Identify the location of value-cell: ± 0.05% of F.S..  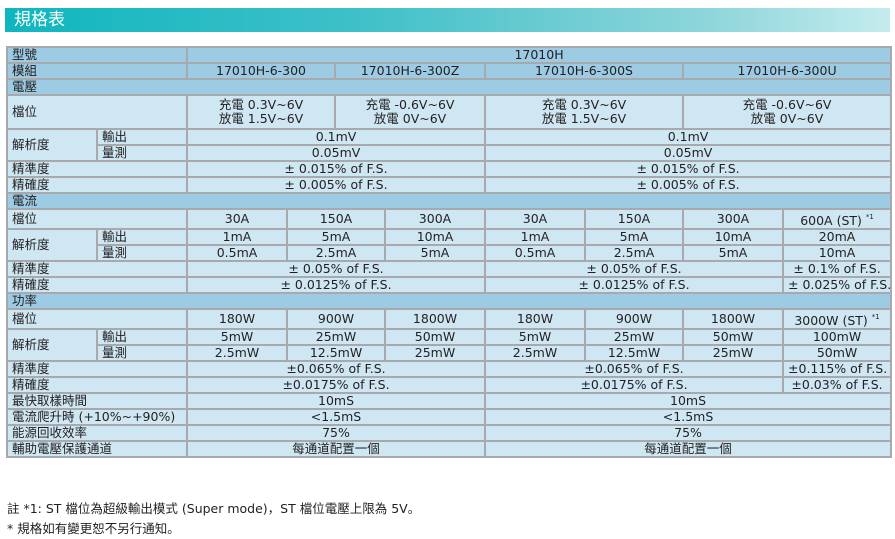
(336, 269).